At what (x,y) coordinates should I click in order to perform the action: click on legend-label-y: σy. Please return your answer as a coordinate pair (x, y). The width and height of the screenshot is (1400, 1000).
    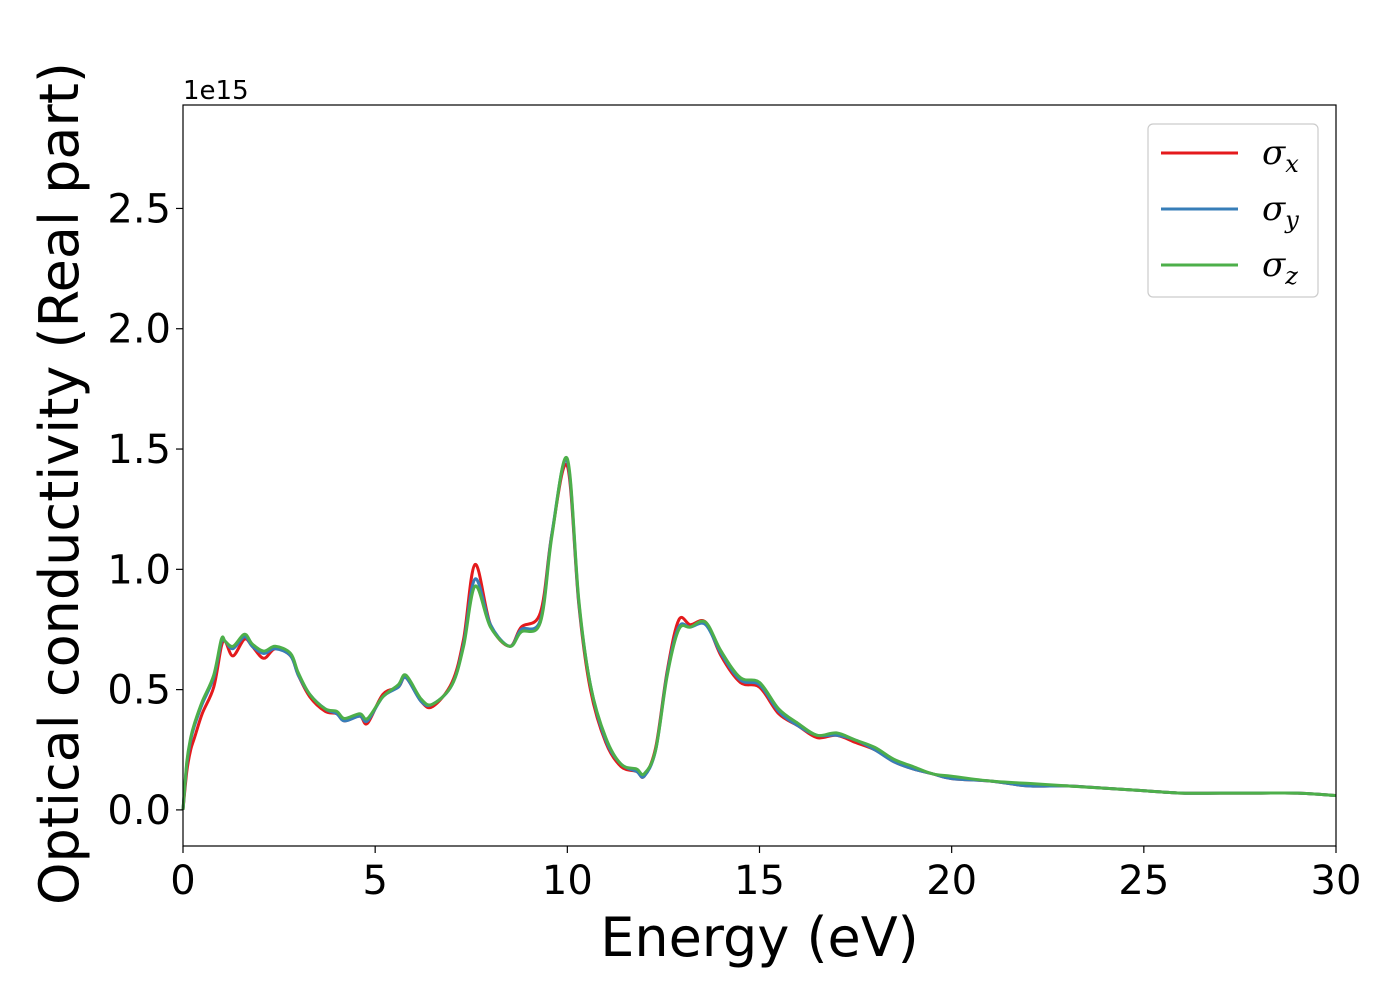
    Looking at the image, I should click on (1280, 211).